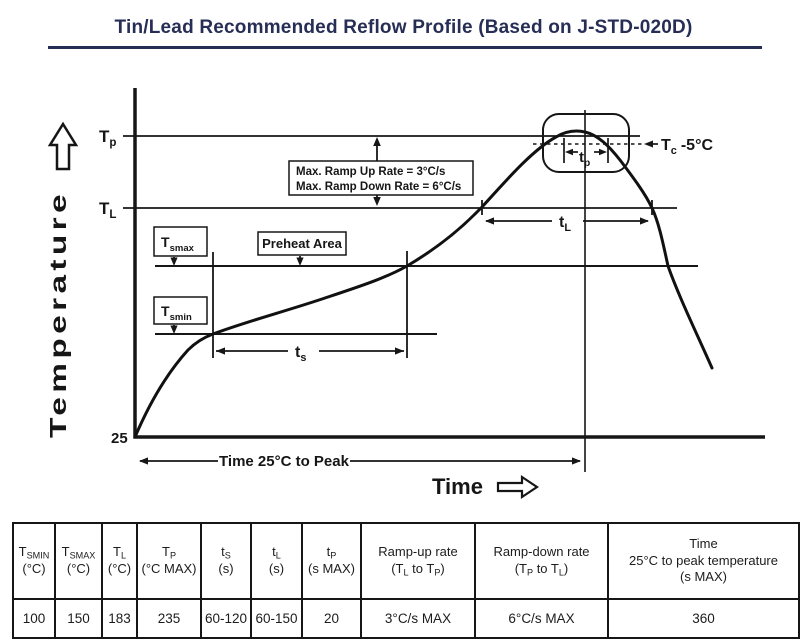 The height and width of the screenshot is (643, 807). What do you see at coordinates (418, 618) in the screenshot?
I see `value-ramp-up: 3°C/s MAX` at bounding box center [418, 618].